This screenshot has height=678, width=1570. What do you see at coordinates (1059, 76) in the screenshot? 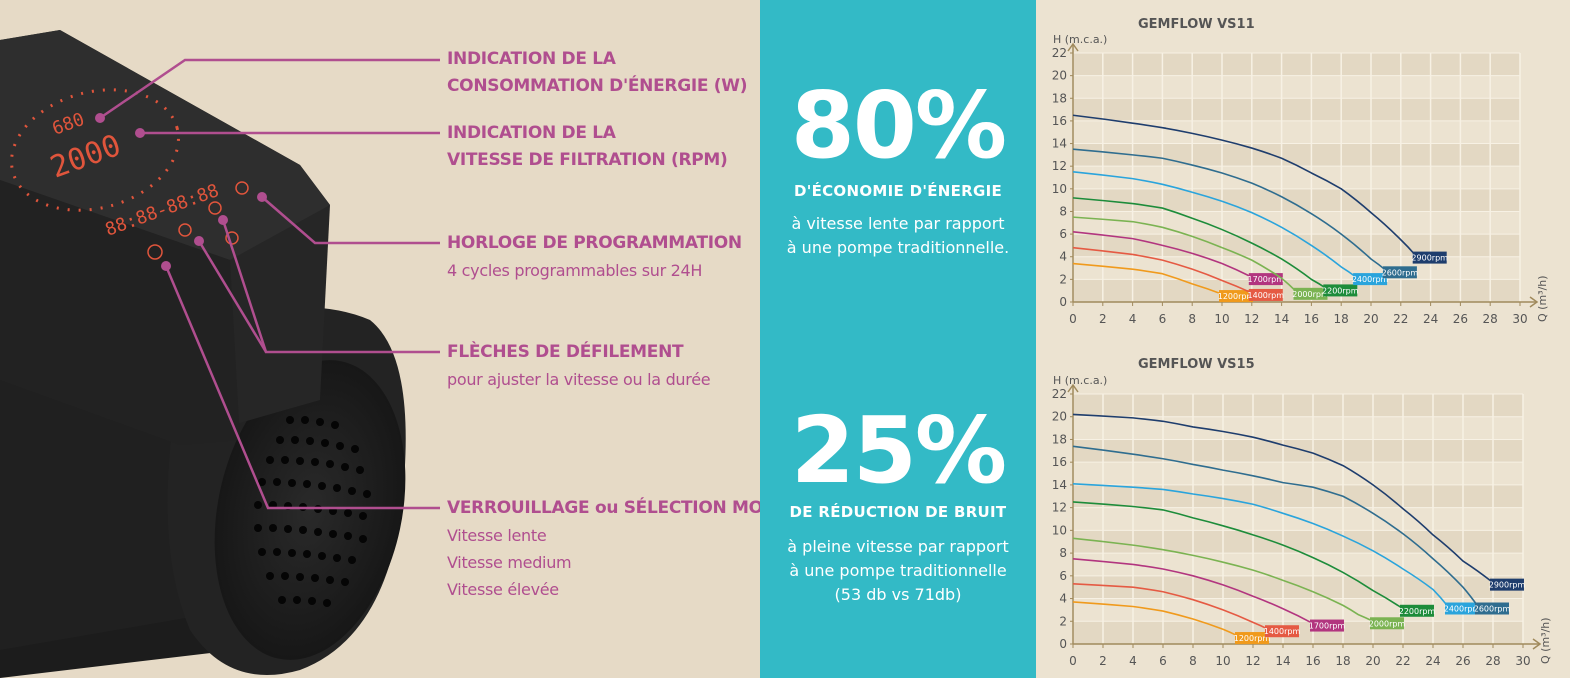
I see `y-tick-label: 20` at bounding box center [1059, 76].